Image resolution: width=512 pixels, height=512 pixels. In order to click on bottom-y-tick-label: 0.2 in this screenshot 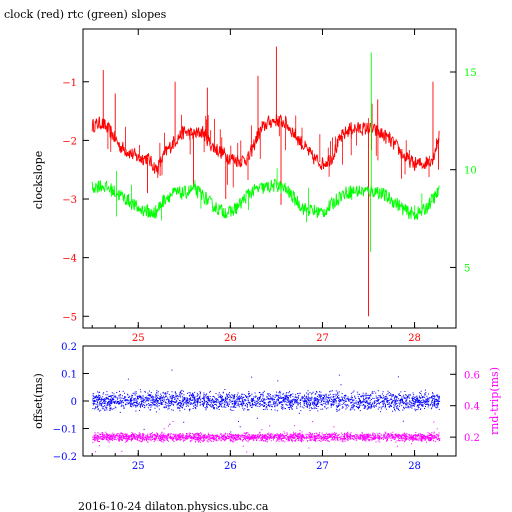, I will do `click(69, 347)`.